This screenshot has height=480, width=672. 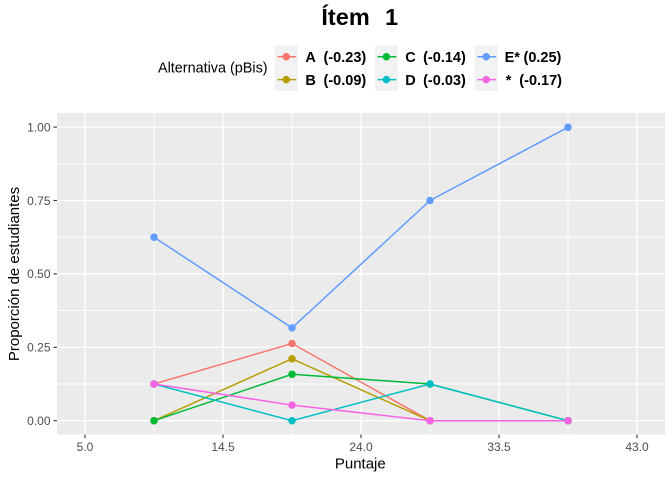 What do you see at coordinates (310, 81) in the screenshot?
I see `svg-text: B` at bounding box center [310, 81].